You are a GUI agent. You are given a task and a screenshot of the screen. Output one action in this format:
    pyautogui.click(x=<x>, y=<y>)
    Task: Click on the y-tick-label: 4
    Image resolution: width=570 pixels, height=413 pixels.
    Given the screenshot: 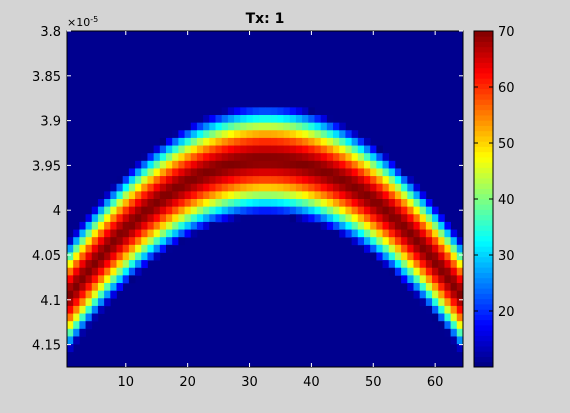 What is the action you would take?
    pyautogui.click(x=57, y=211)
    